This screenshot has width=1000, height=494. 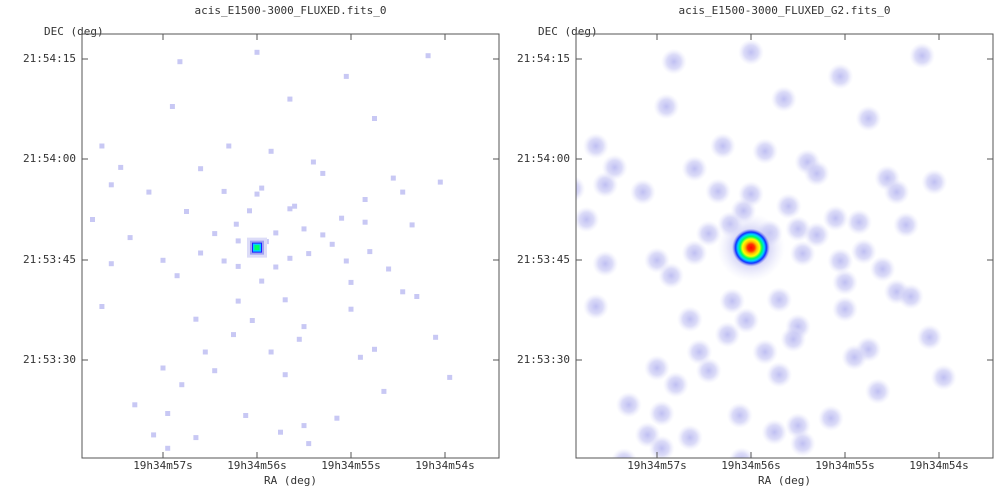 I want to click on panel-right-title: acis_E1500-3000_FLUXED_G2.fits_0, so click(x=785, y=10).